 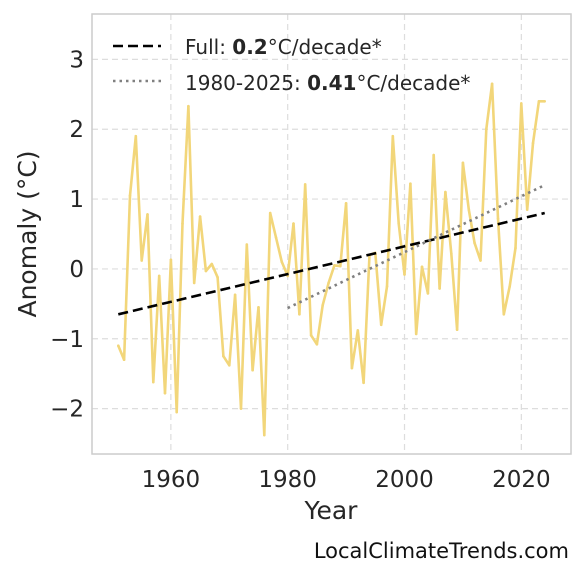 I want to click on trend-line-recent, so click(x=416, y=246).